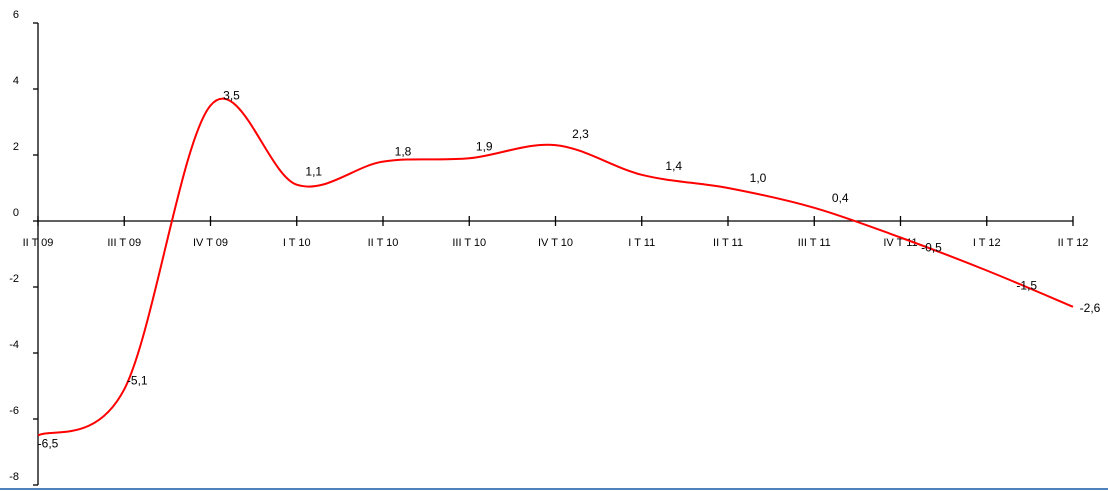 Image resolution: width=1108 pixels, height=491 pixels. Describe the element at coordinates (210, 243) in the screenshot. I see `x-tick-label: IV T 09` at that location.